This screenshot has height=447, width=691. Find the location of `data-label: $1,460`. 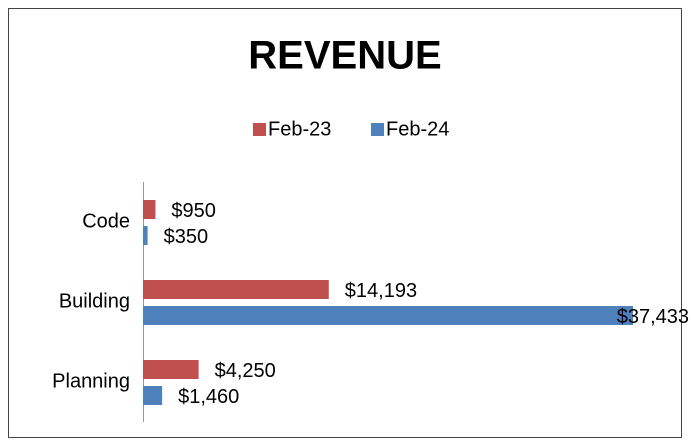

data-label: $1,460 is located at coordinates (208, 397).